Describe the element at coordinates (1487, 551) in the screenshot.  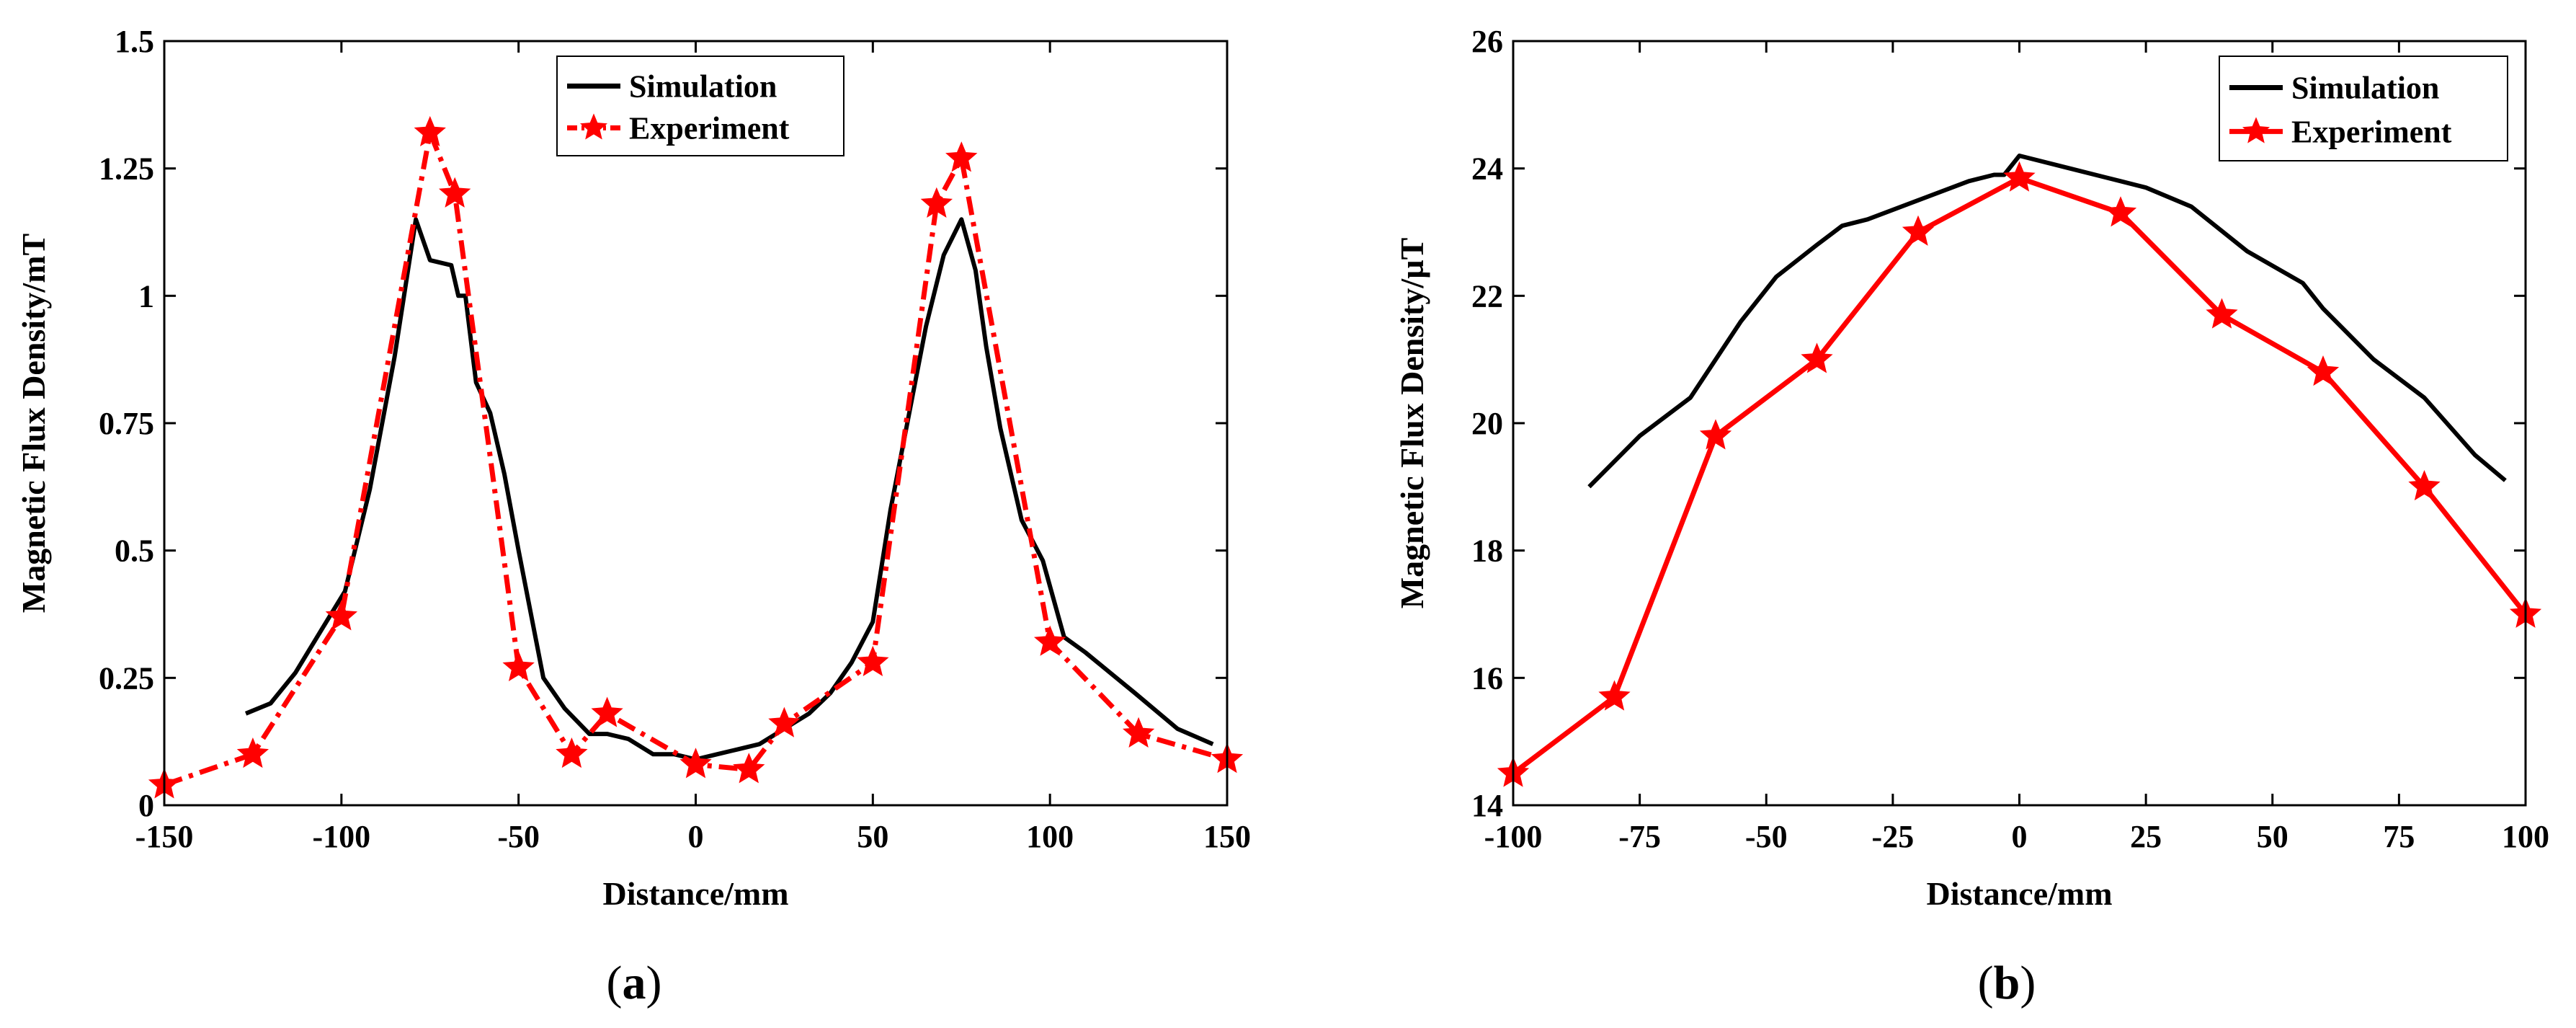
I see `y-tick-label: 18` at that location.